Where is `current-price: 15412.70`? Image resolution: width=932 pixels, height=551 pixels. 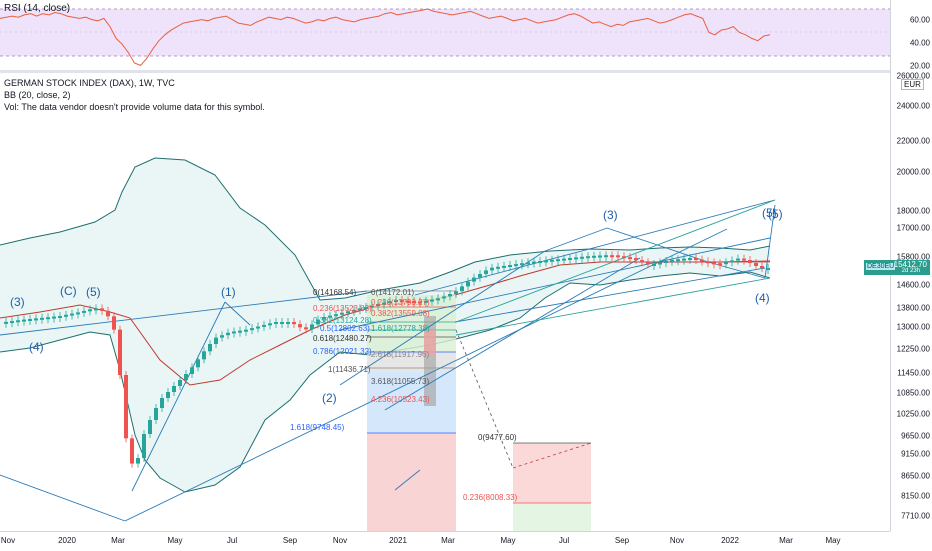
current-price: 15412.70 is located at coordinates (910, 264).